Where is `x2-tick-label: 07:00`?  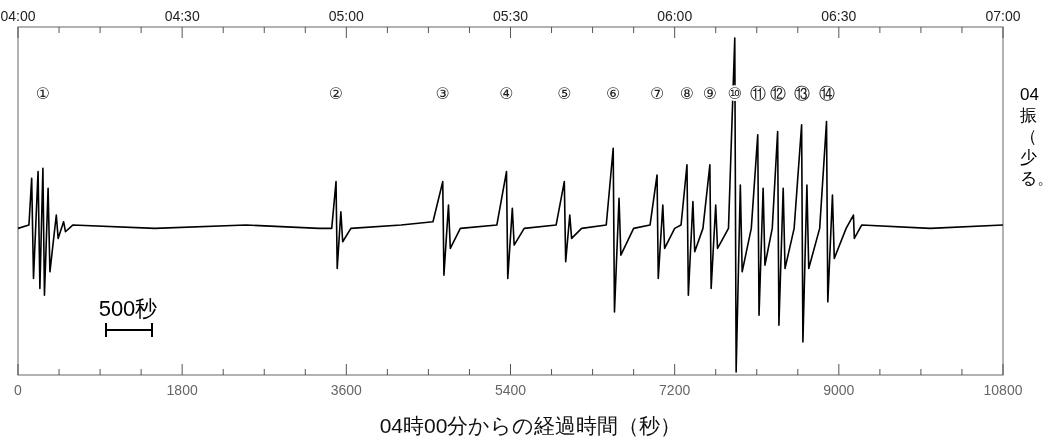
x2-tick-label: 07:00 is located at coordinates (1003, 16).